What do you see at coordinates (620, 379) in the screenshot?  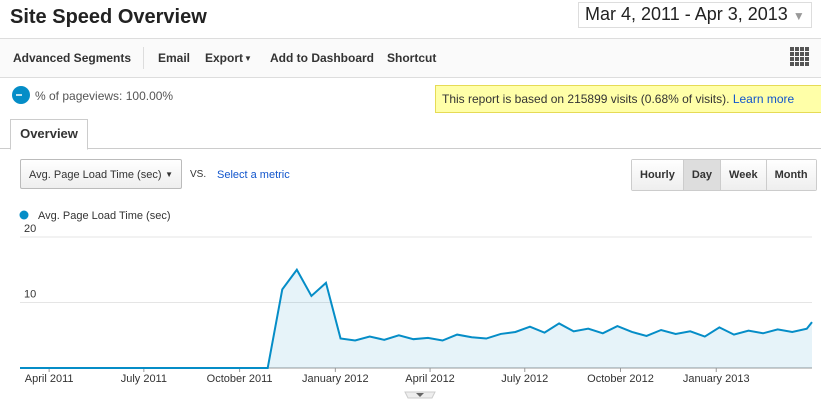 I see `x-tick-label: October 2012` at bounding box center [620, 379].